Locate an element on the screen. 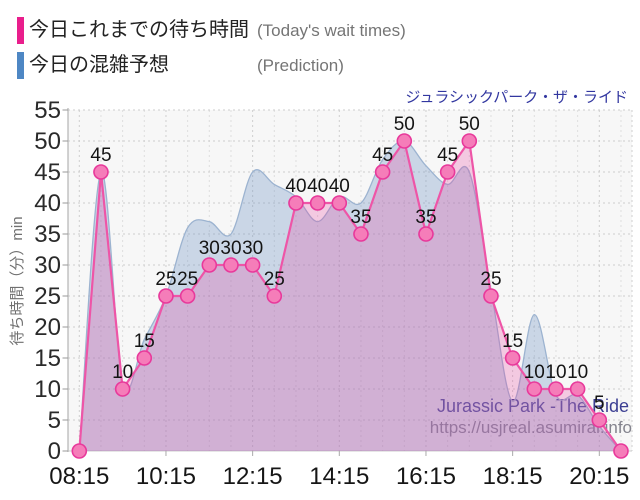 This screenshot has height=500, width=640. svg-text: 20 is located at coordinates (47, 327).